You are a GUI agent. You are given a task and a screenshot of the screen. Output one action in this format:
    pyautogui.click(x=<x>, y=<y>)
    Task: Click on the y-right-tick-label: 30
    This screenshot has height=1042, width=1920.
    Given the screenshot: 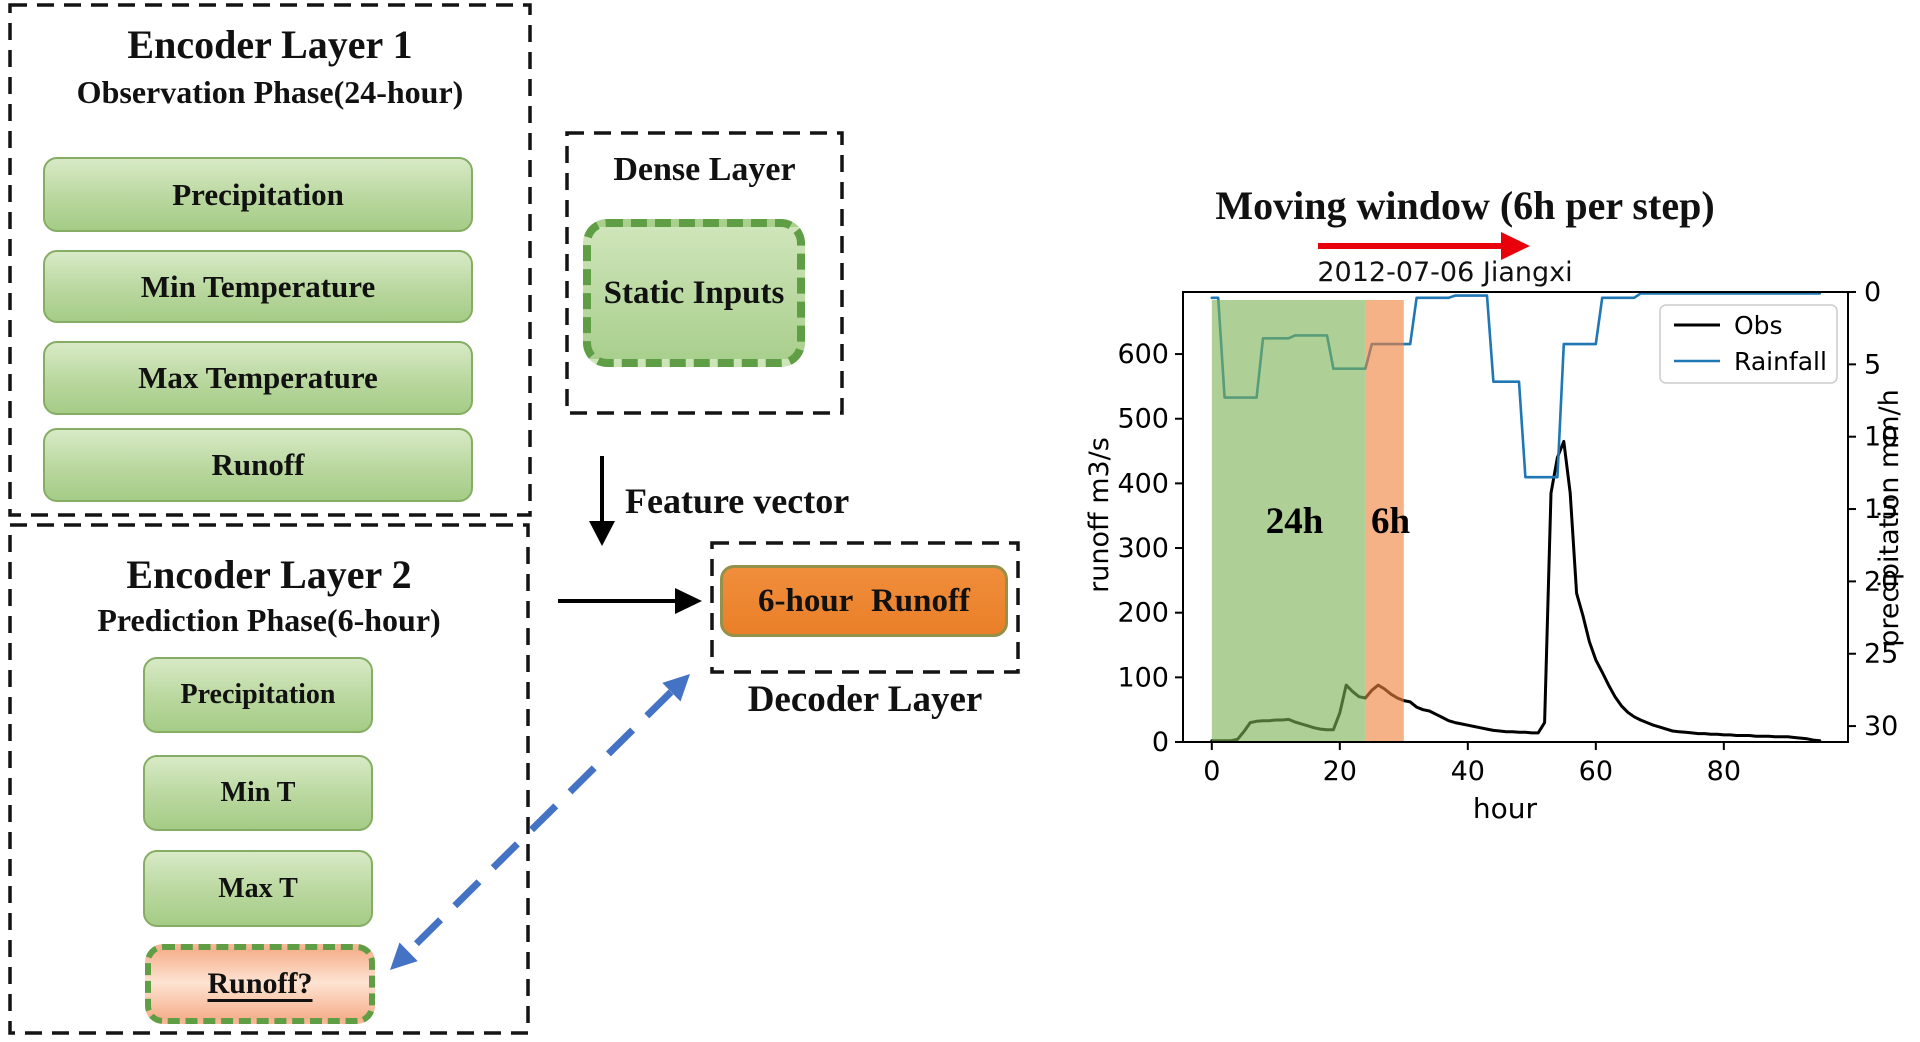 What is the action you would take?
    pyautogui.click(x=1881, y=726)
    